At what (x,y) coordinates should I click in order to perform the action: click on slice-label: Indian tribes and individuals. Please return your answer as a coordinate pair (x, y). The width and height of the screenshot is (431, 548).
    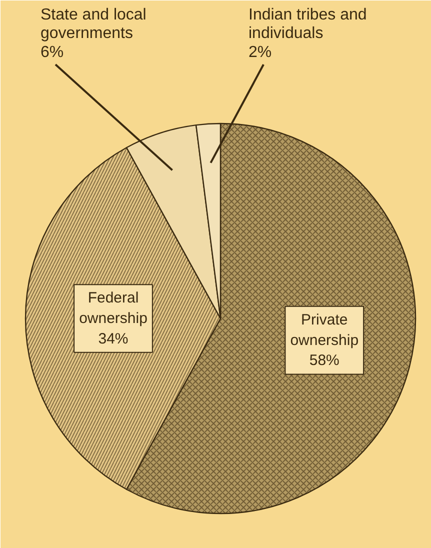
    Looking at the image, I should click on (307, 24).